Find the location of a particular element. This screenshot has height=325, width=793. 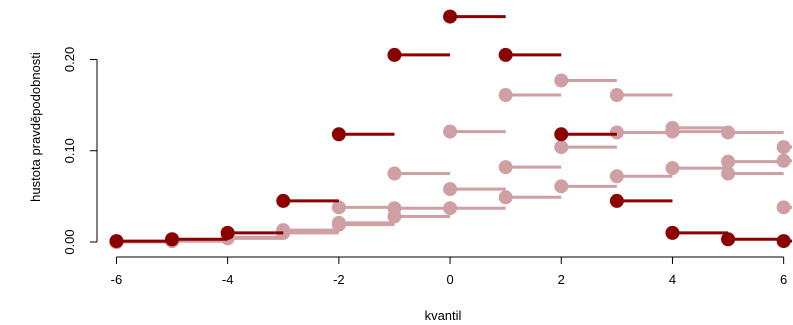

y-tick-label: 0.00 is located at coordinates (69, 241).